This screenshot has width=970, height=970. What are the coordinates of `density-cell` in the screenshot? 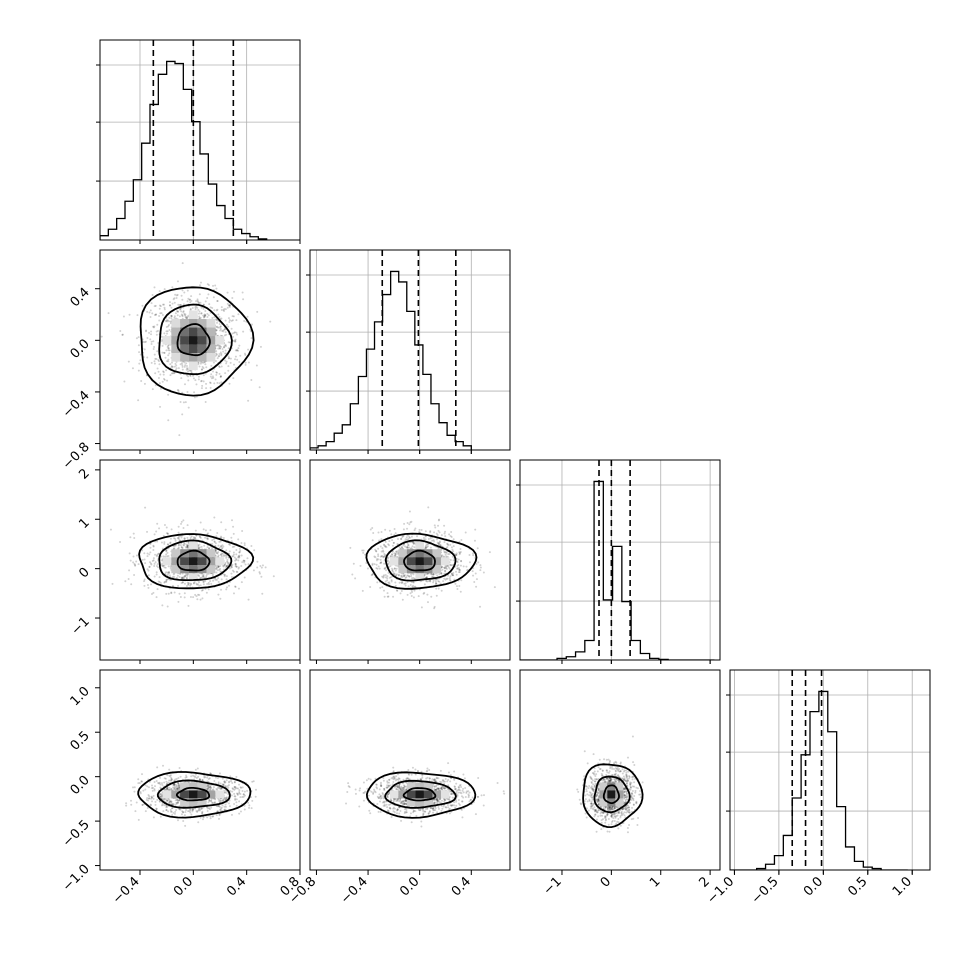 It's located at (419, 577).